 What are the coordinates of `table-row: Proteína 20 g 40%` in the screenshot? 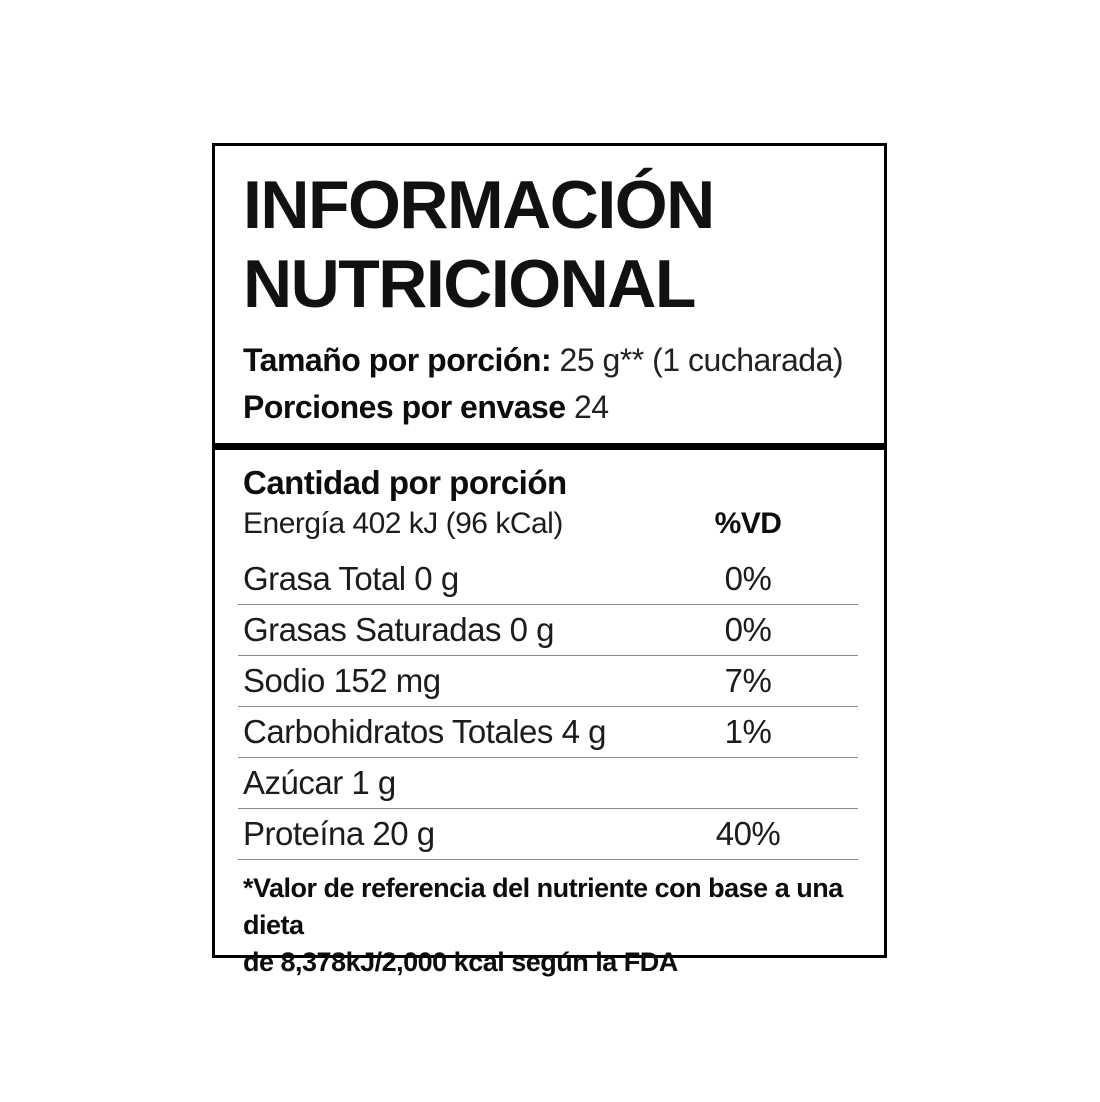 It's located at (548, 834).